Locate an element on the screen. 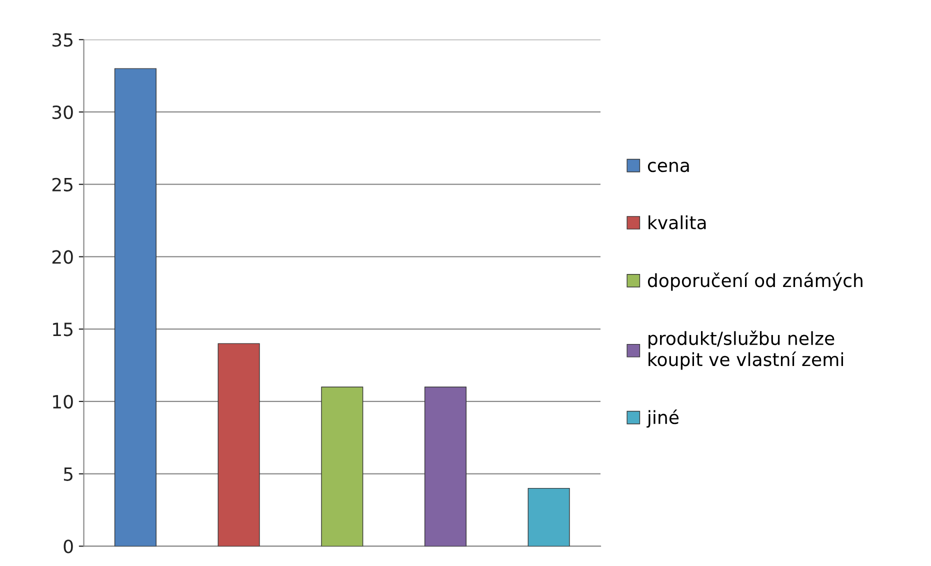 The width and height of the screenshot is (931, 566). y-tick-label: 0 is located at coordinates (68, 547).